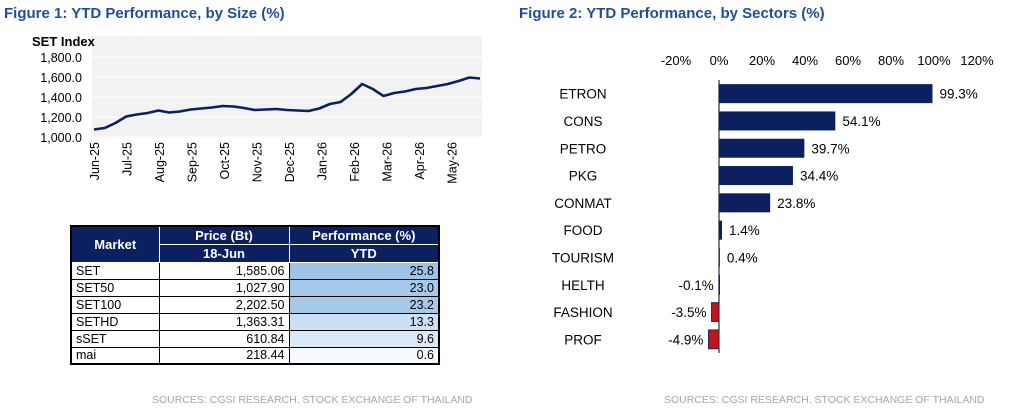 This screenshot has width=1024, height=408. What do you see at coordinates (676, 60) in the screenshot?
I see `x-tick-label: -20%` at bounding box center [676, 60].